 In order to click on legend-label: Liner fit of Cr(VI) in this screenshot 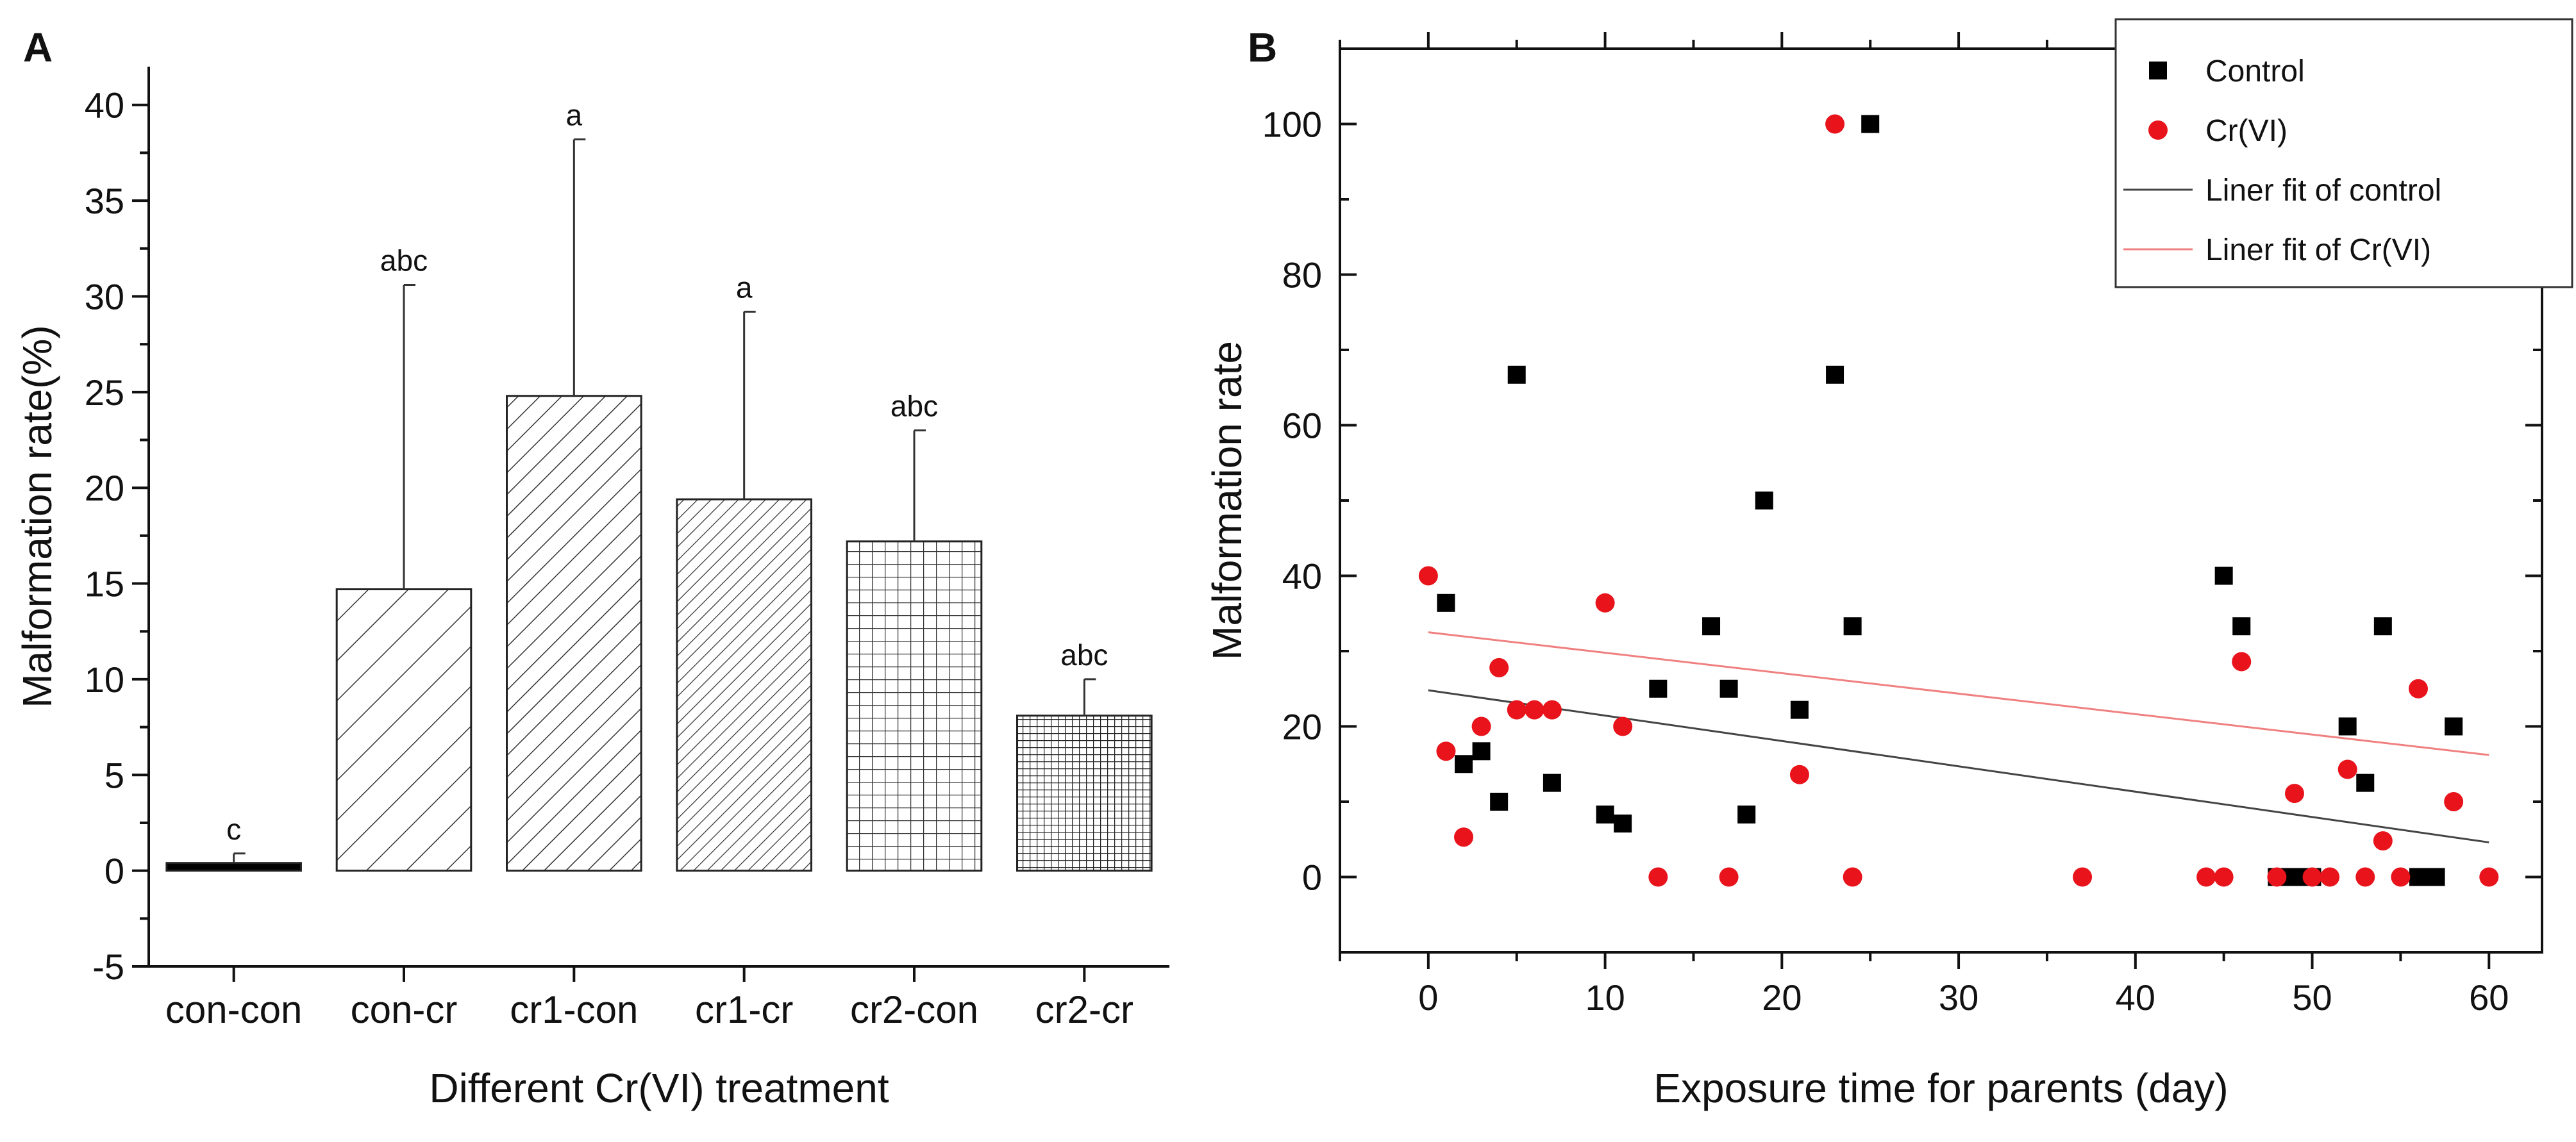, I will do `click(2318, 250)`.